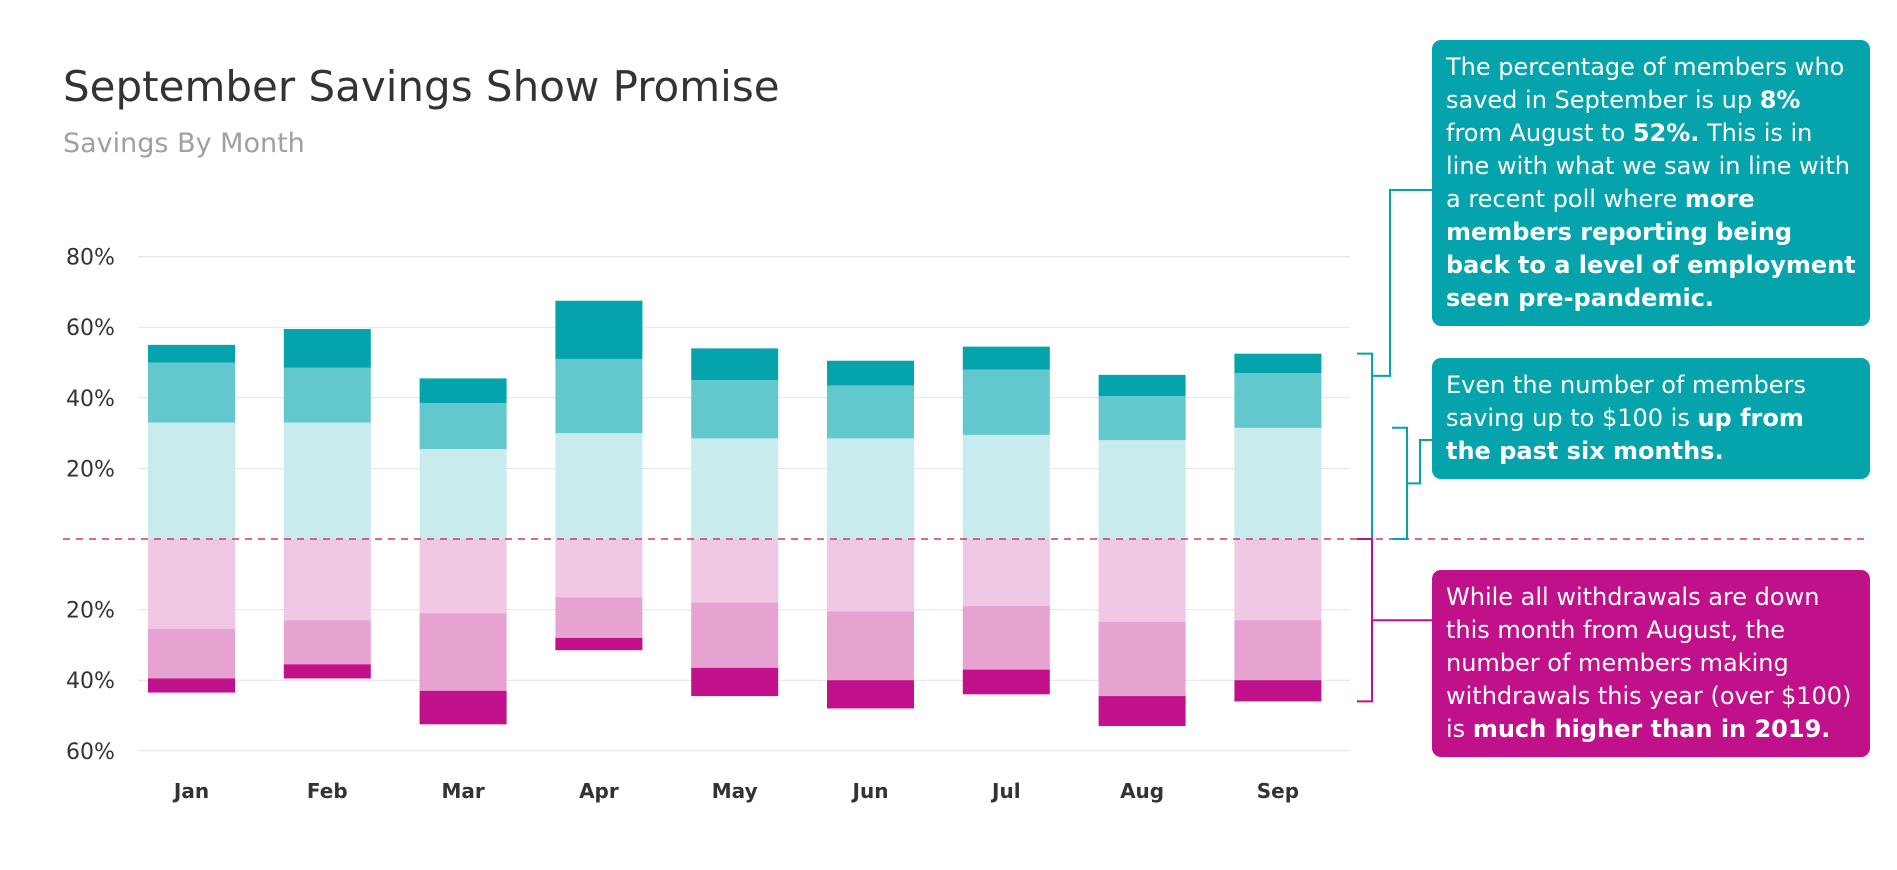 The width and height of the screenshot is (1897, 870). I want to click on chart-subtitle: Savings By Month, so click(184, 143).